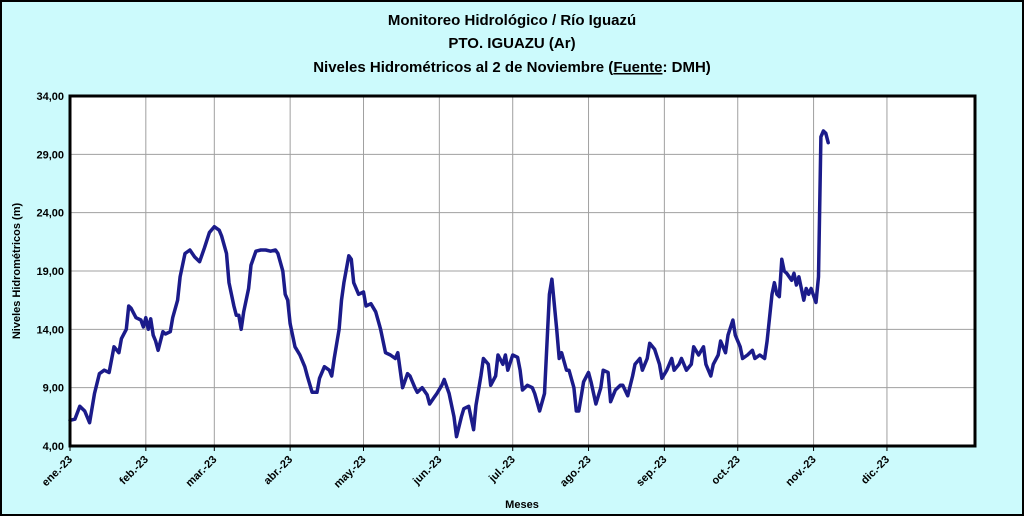  What do you see at coordinates (511, 43) in the screenshot?
I see `chart-title: PTO. IGUAZU (Ar)` at bounding box center [511, 43].